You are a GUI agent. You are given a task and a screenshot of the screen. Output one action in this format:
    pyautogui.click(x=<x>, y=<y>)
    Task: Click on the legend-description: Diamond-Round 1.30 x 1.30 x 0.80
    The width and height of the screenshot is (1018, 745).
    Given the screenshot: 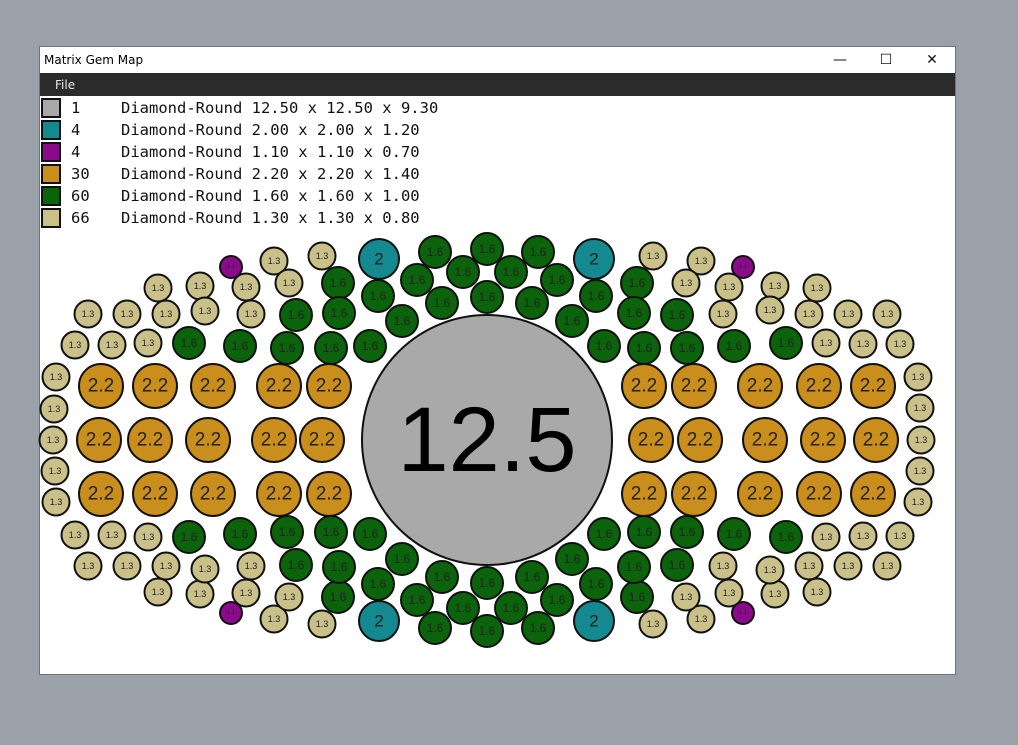 What is the action you would take?
    pyautogui.click(x=270, y=218)
    